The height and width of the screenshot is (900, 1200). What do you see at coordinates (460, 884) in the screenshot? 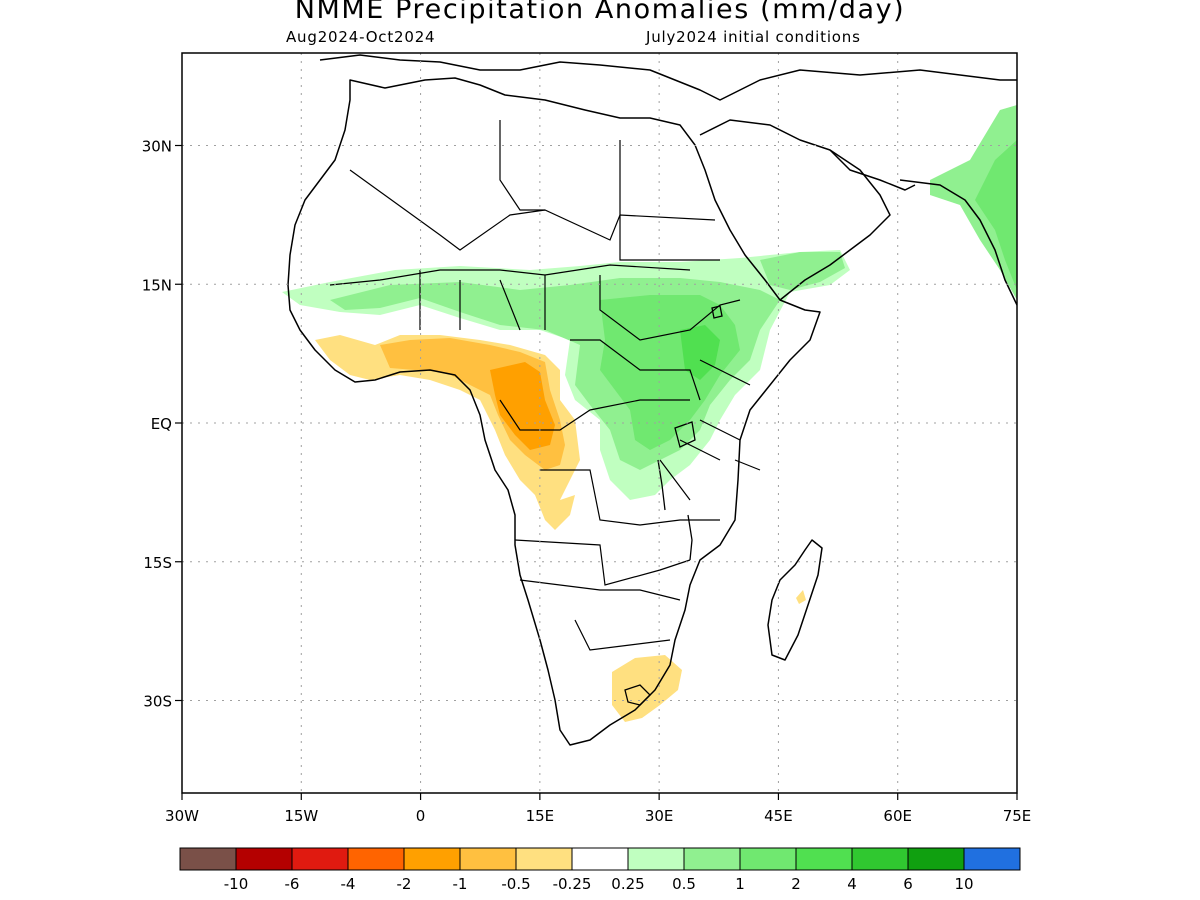
I see `legend-label: -1` at bounding box center [460, 884].